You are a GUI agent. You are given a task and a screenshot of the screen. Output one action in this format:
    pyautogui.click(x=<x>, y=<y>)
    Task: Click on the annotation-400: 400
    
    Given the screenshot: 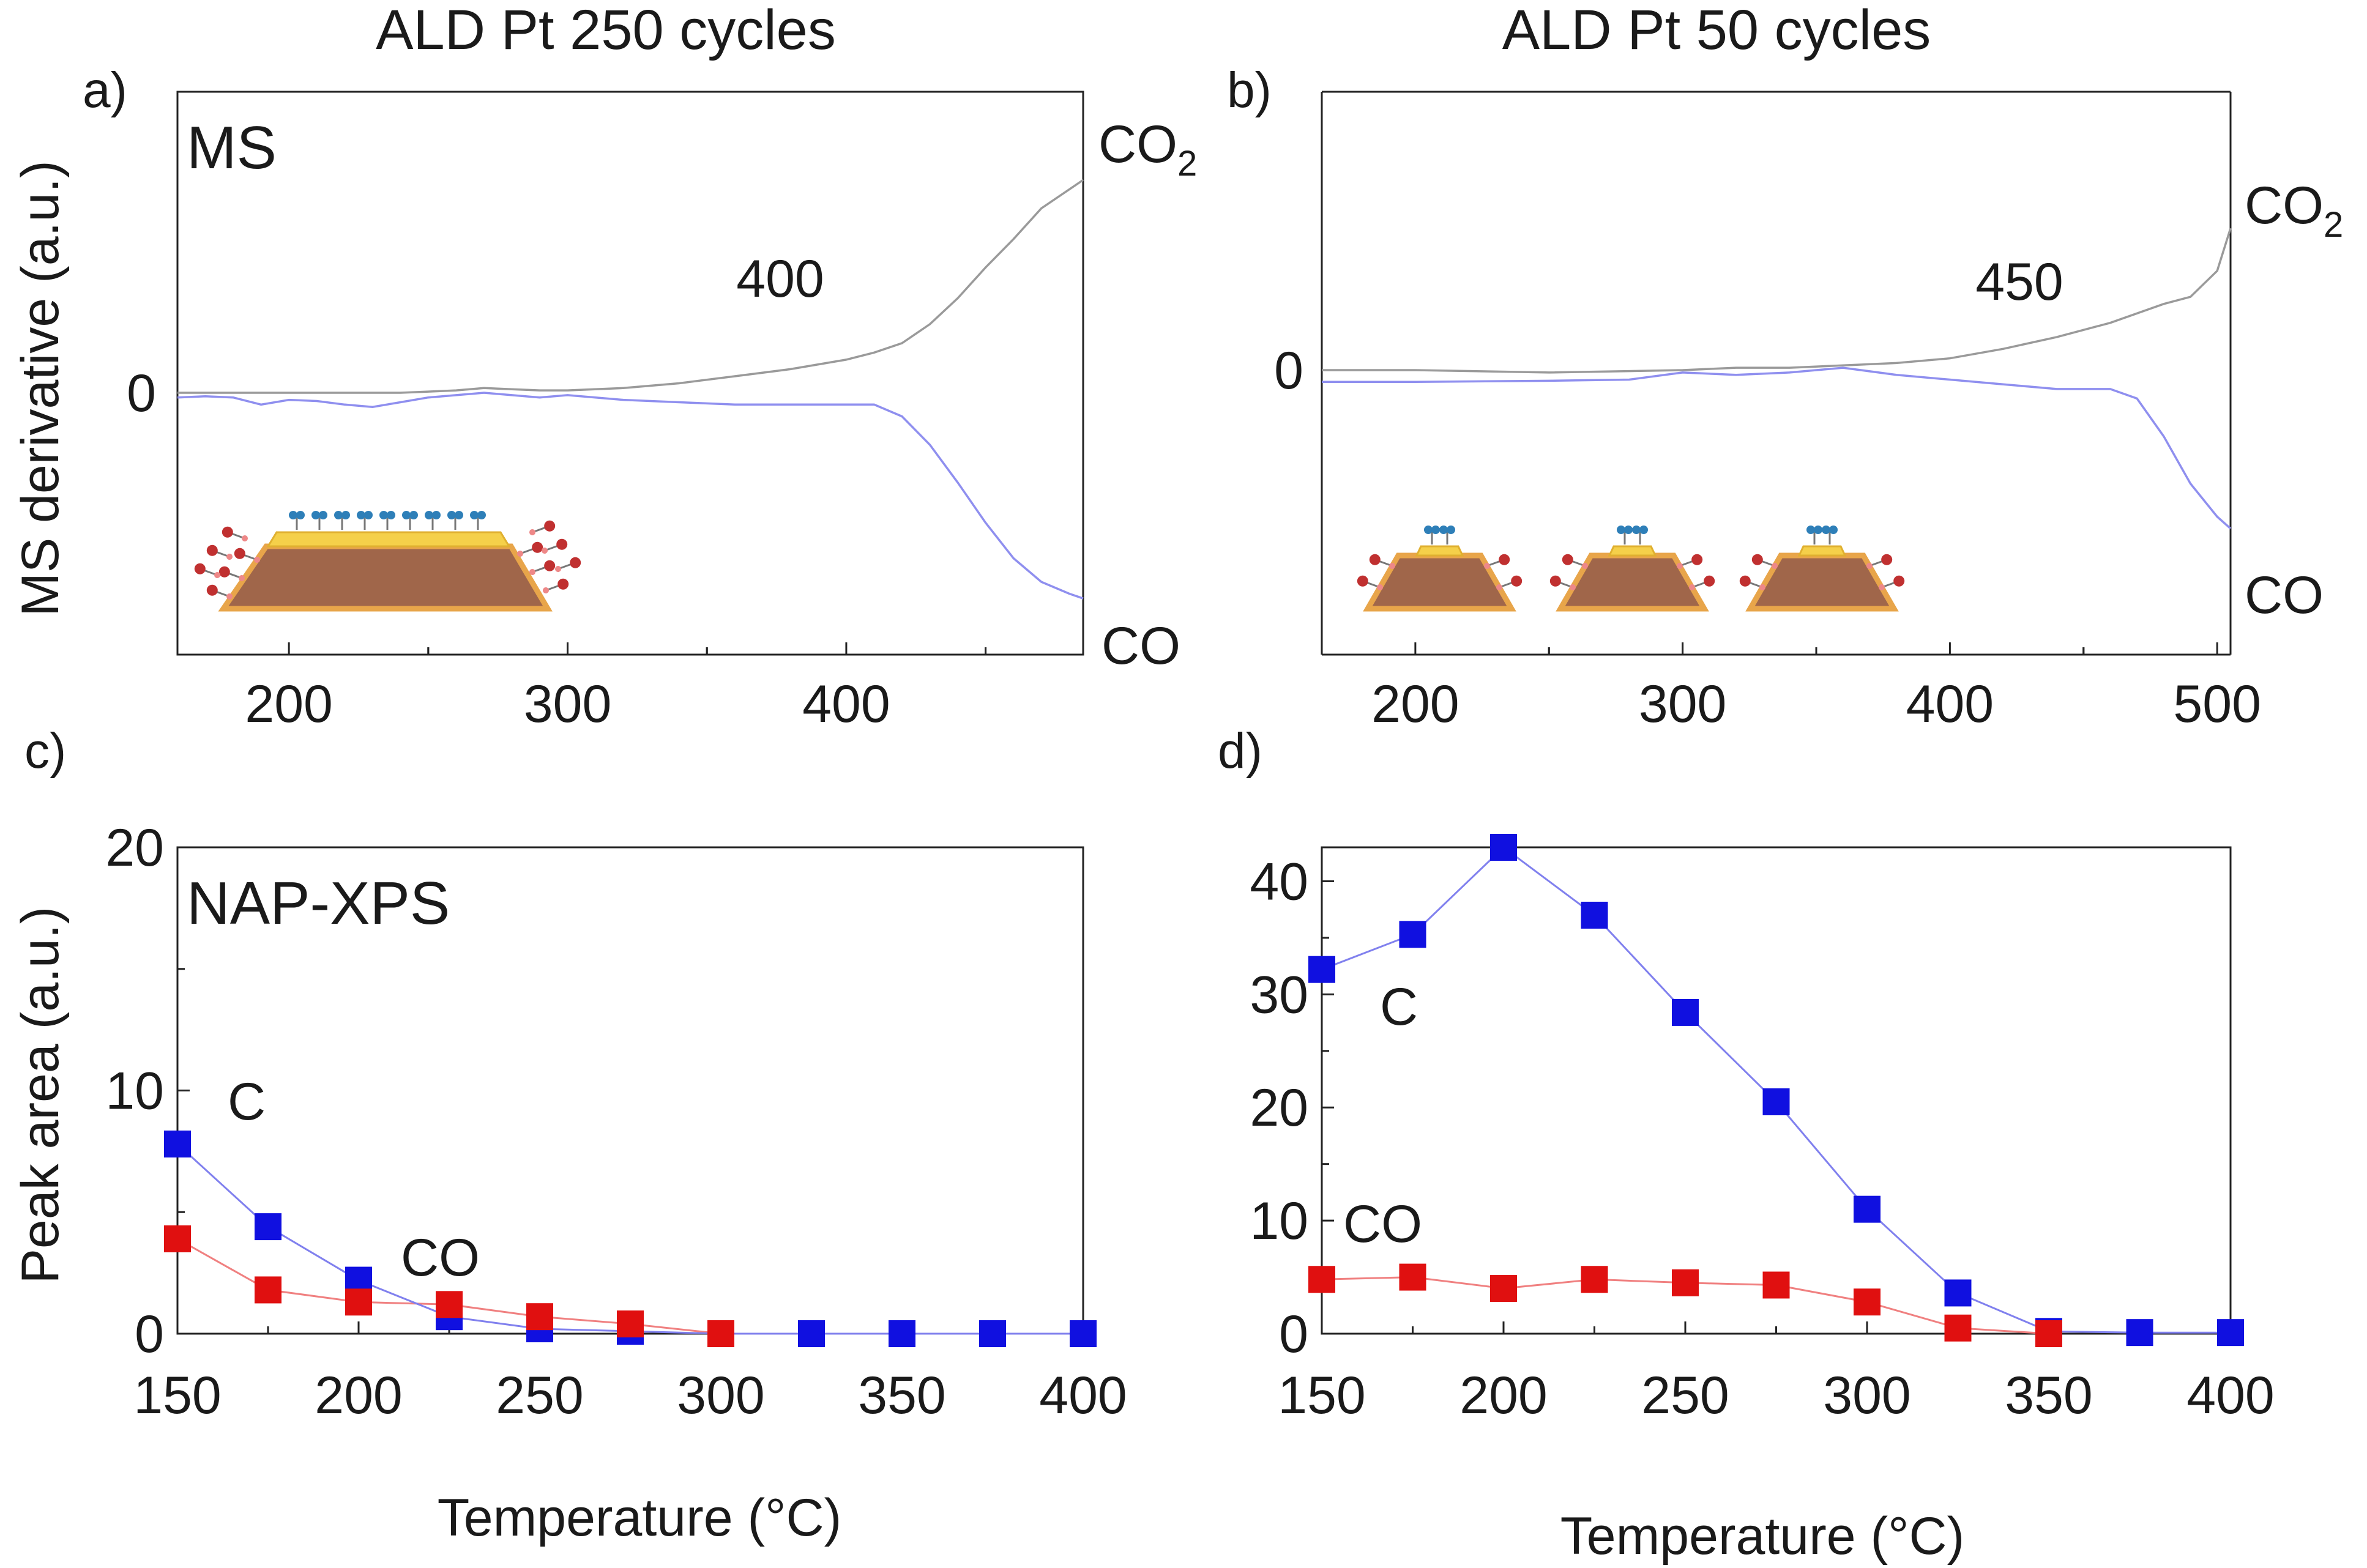 What is the action you would take?
    pyautogui.click(x=780, y=279)
    